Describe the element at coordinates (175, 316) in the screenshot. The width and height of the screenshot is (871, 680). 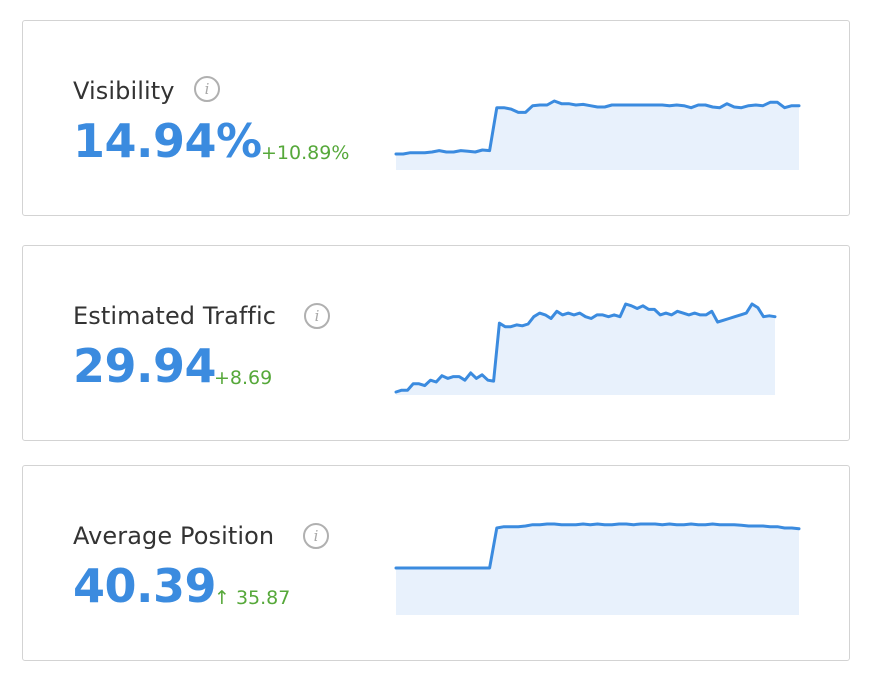
I see `estimated-traffic-label: Estimated Traffic` at that location.